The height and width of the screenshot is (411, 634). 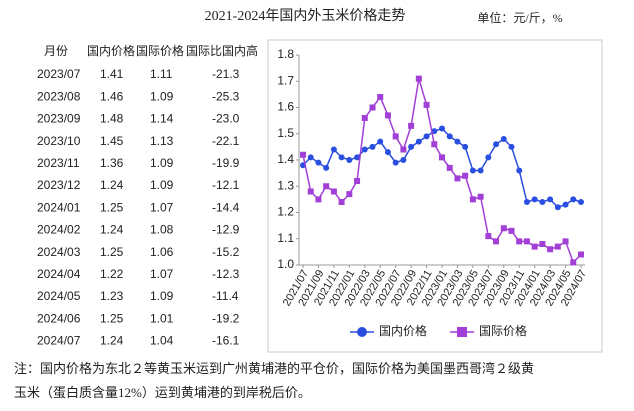 What do you see at coordinates (285, 54) in the screenshot?
I see `y-tick-label: 1.8` at bounding box center [285, 54].